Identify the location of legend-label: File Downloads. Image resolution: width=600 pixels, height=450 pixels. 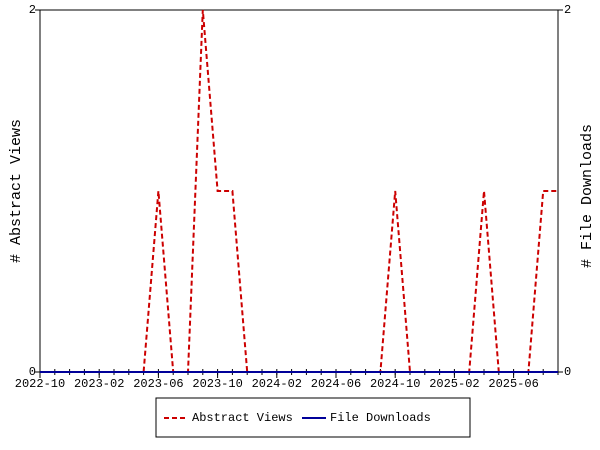
(380, 418).